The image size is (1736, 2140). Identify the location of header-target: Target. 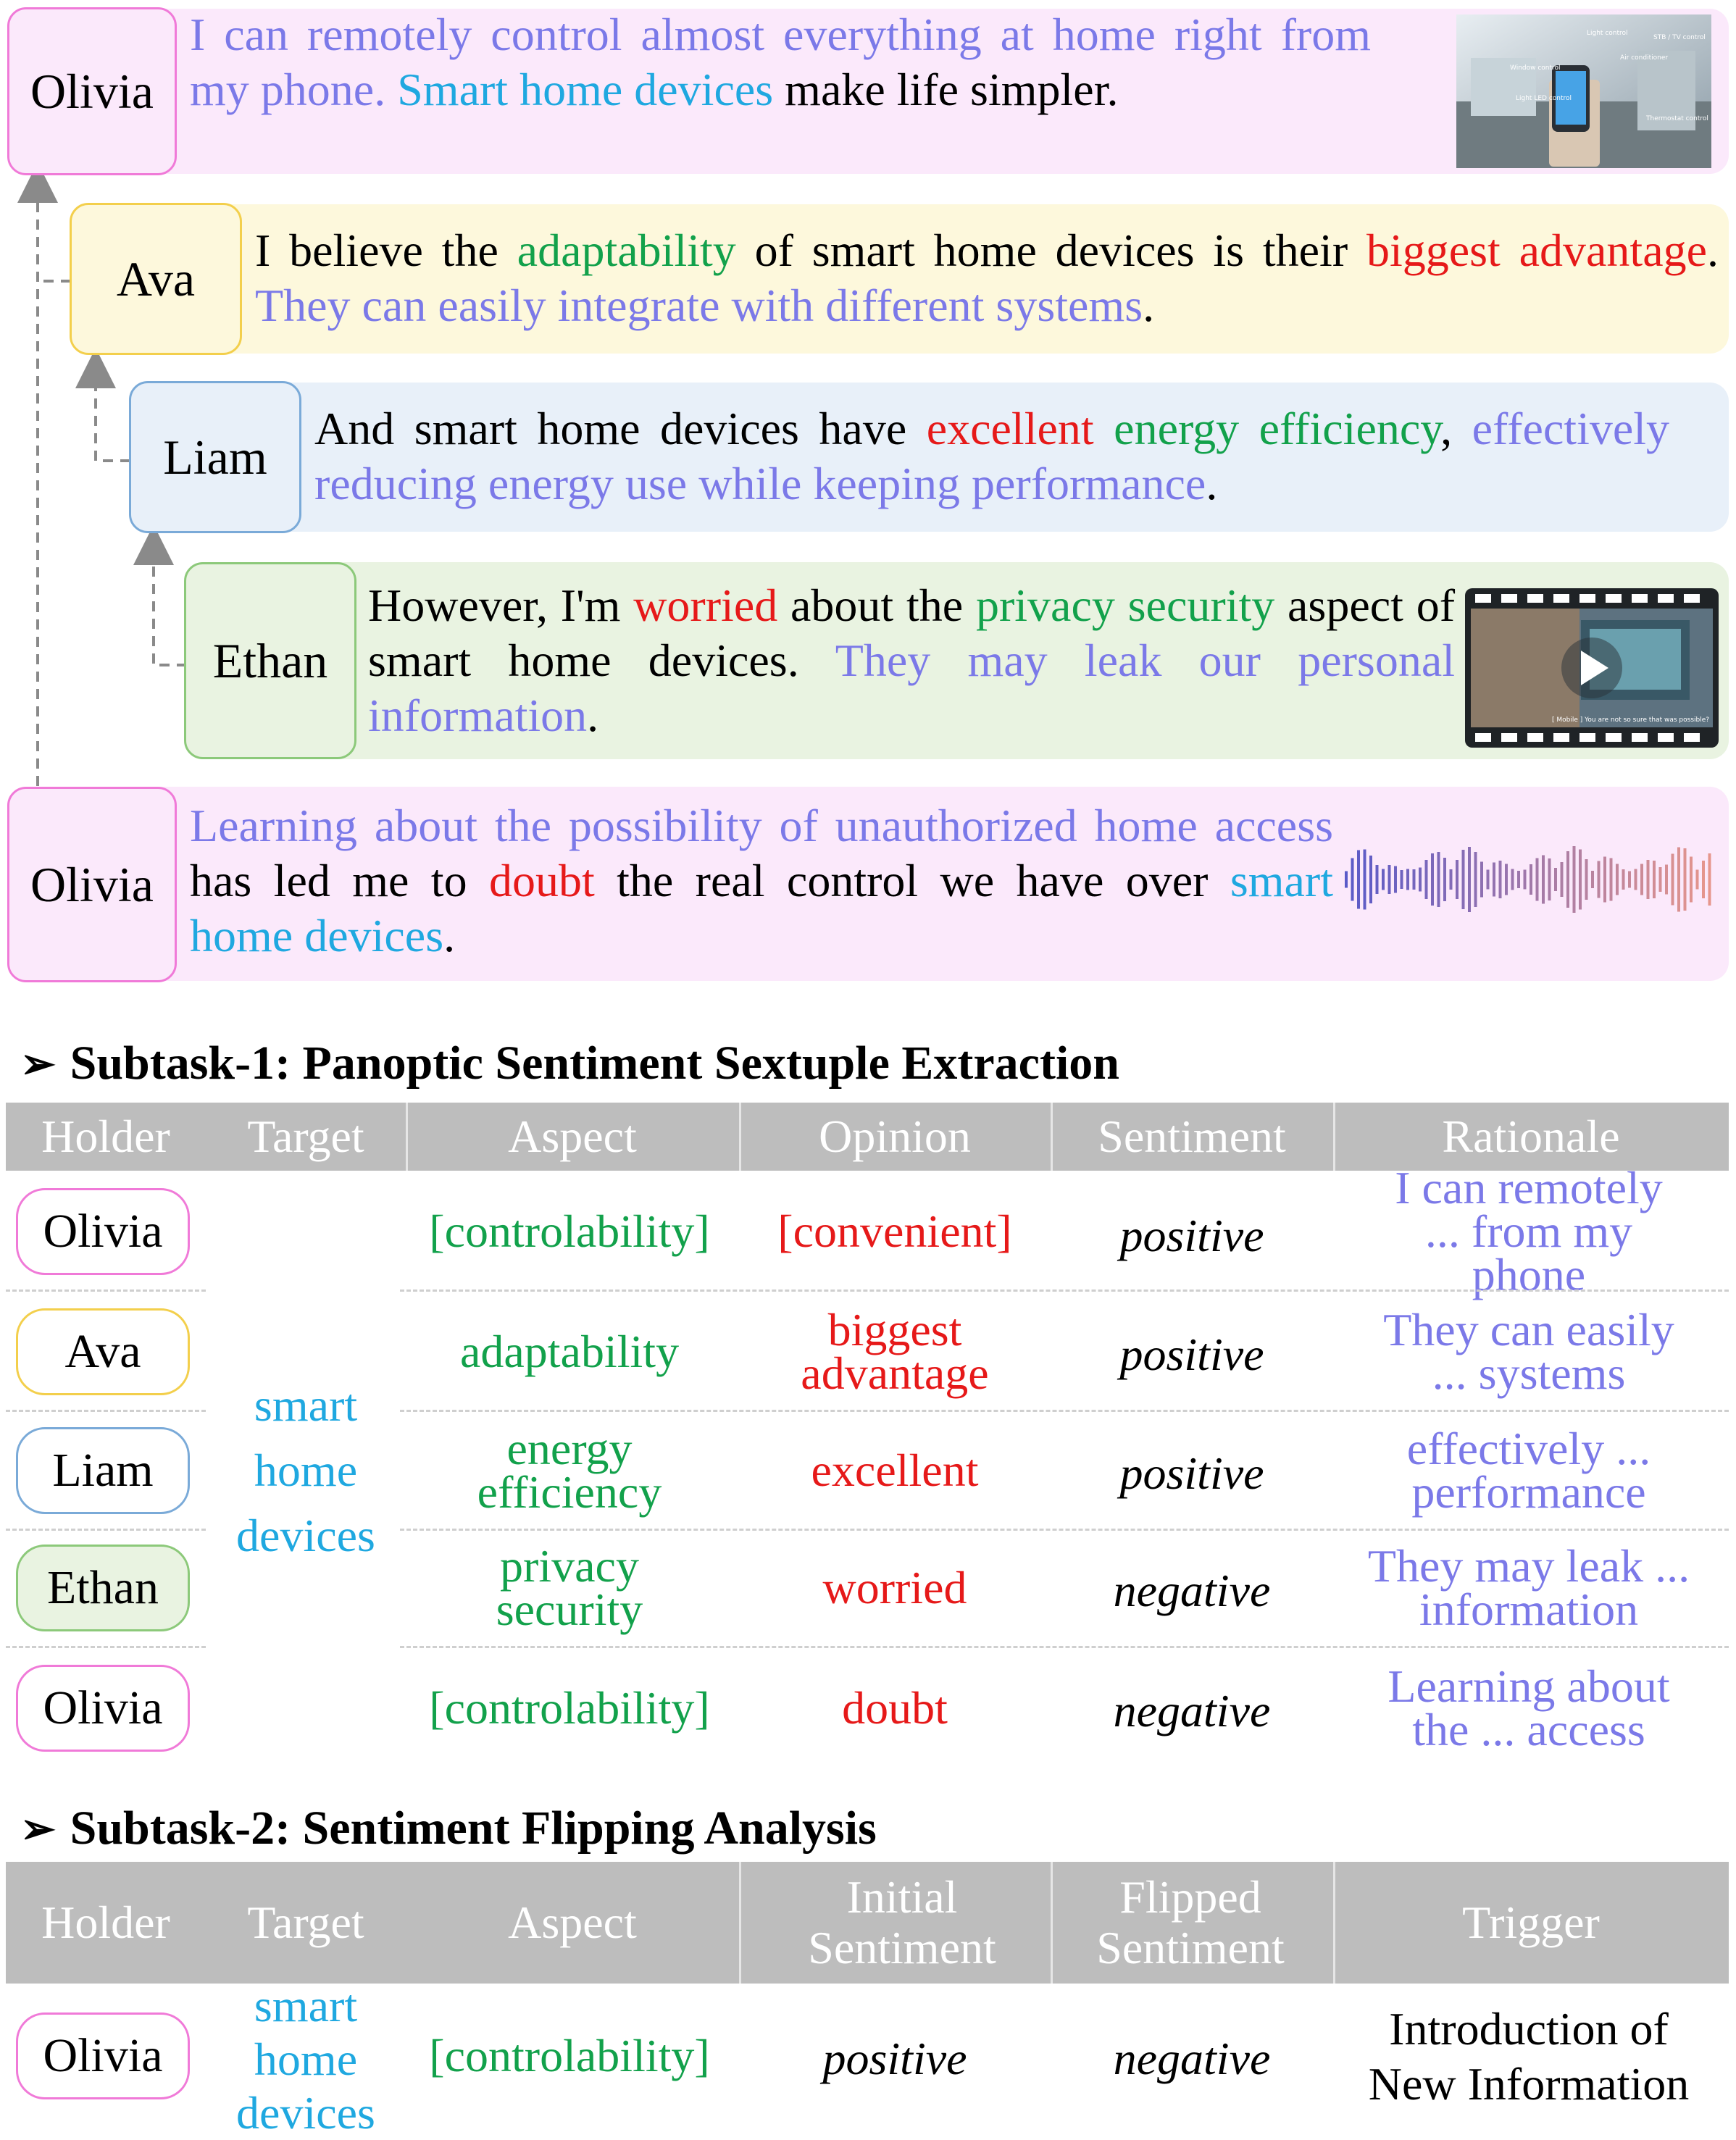
(306, 1922).